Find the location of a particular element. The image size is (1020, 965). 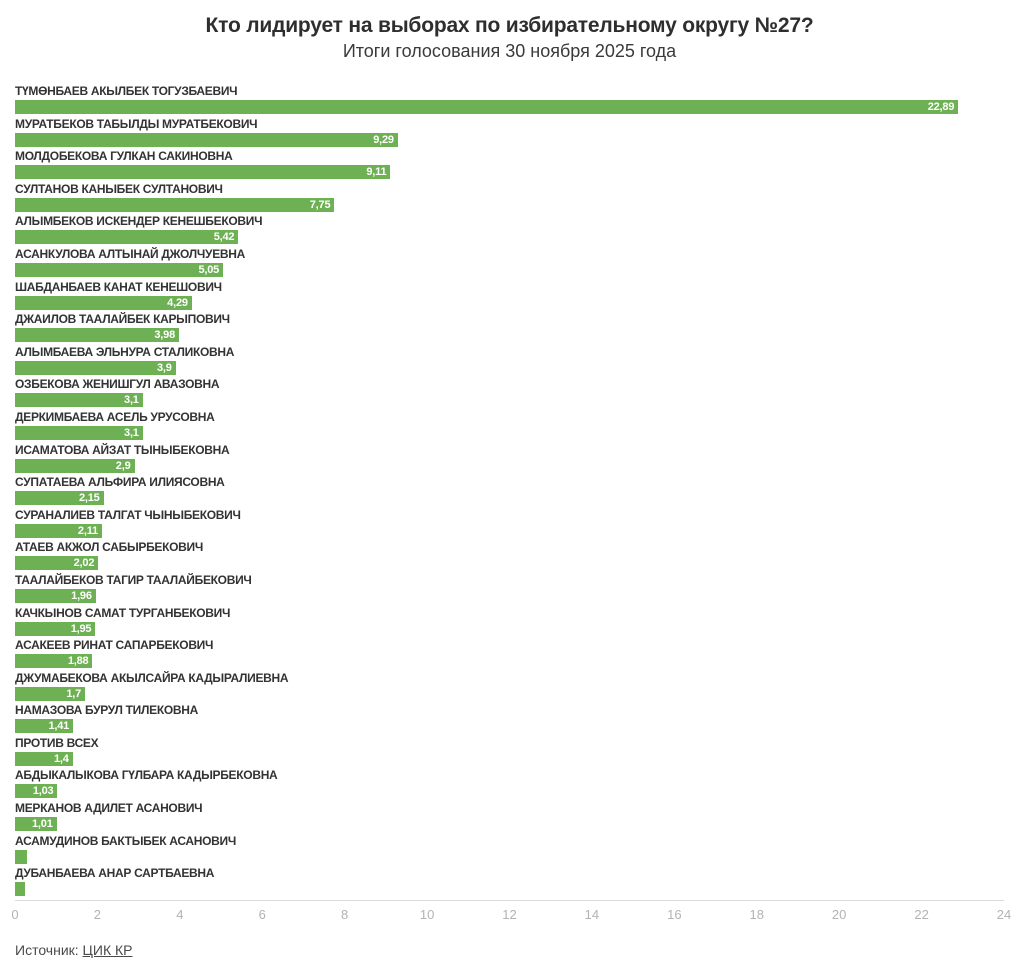

candidate-name: МОЛДОБЕКОВА ГУЛКАН САКИНОВНА is located at coordinates (124, 156).